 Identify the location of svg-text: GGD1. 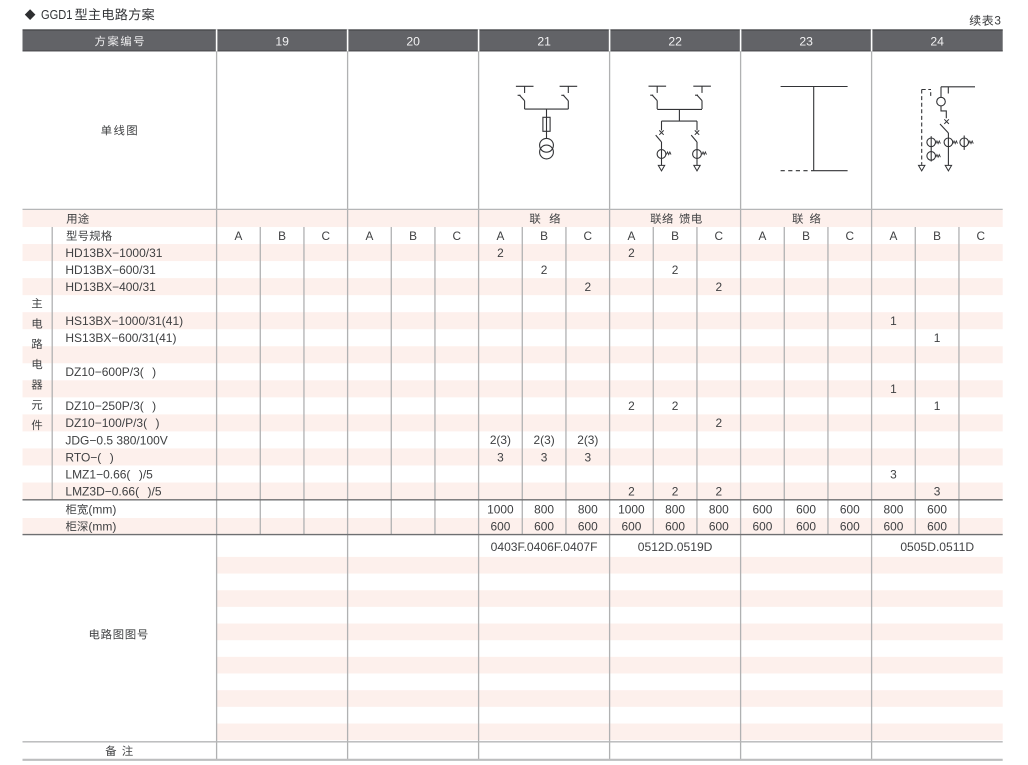
(57, 15).